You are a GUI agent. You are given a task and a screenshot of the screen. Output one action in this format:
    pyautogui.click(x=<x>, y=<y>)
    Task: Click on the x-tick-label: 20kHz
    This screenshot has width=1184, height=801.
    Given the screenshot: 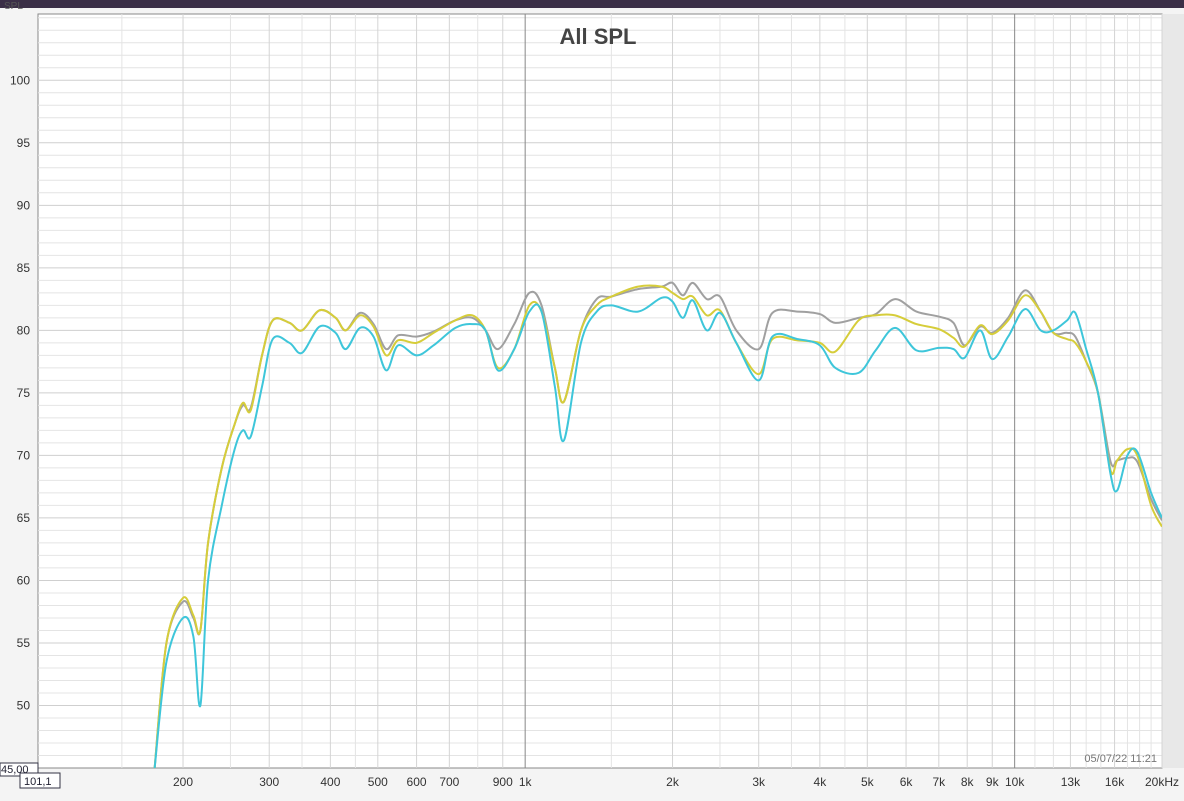 What is the action you would take?
    pyautogui.click(x=1162, y=782)
    